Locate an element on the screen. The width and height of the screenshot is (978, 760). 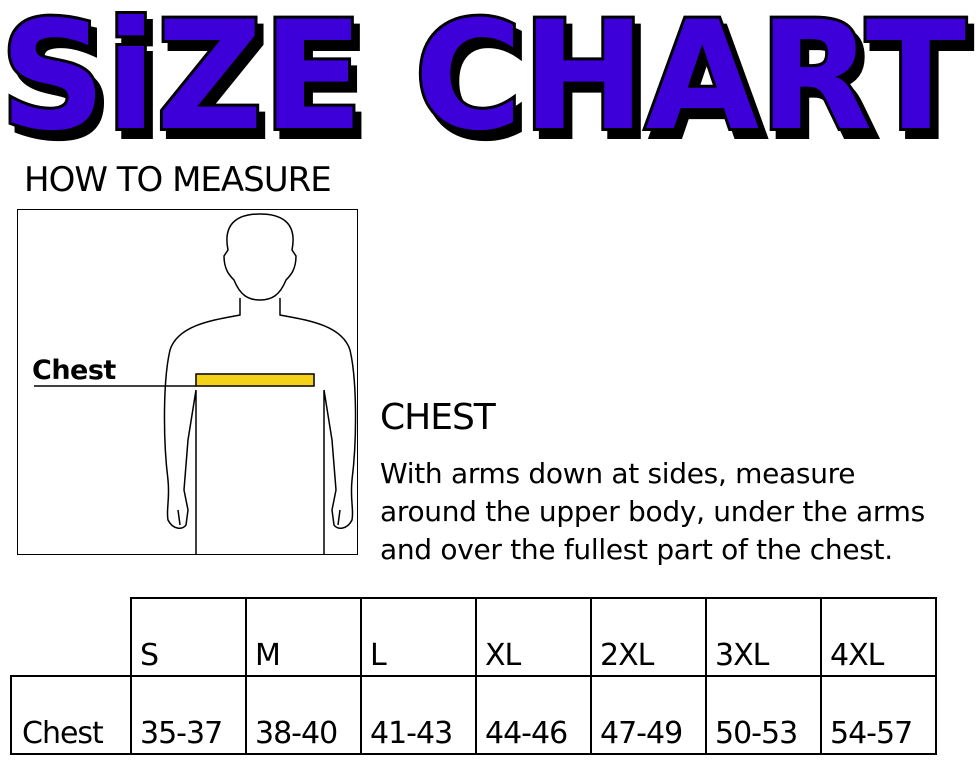
size-header: 3XL is located at coordinates (763, 637).